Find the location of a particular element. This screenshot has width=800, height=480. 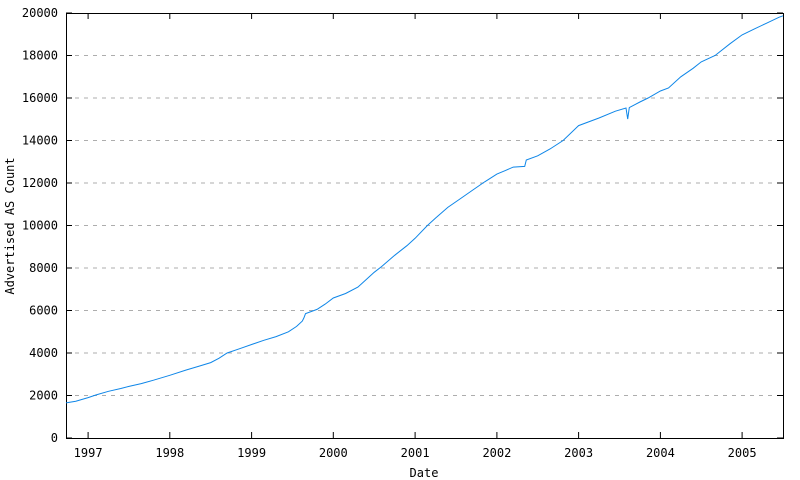

y-axis-title: Advertised AS Count is located at coordinates (10, 226).